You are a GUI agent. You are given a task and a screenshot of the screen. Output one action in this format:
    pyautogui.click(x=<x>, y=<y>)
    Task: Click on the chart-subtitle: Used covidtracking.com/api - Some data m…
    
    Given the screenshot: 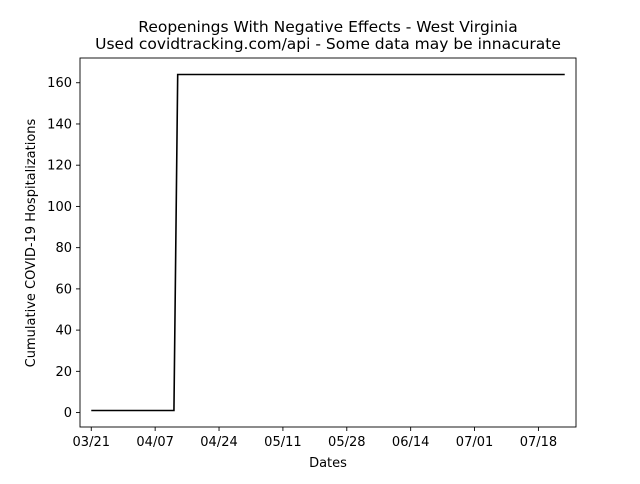 What is the action you would take?
    pyautogui.click(x=328, y=44)
    